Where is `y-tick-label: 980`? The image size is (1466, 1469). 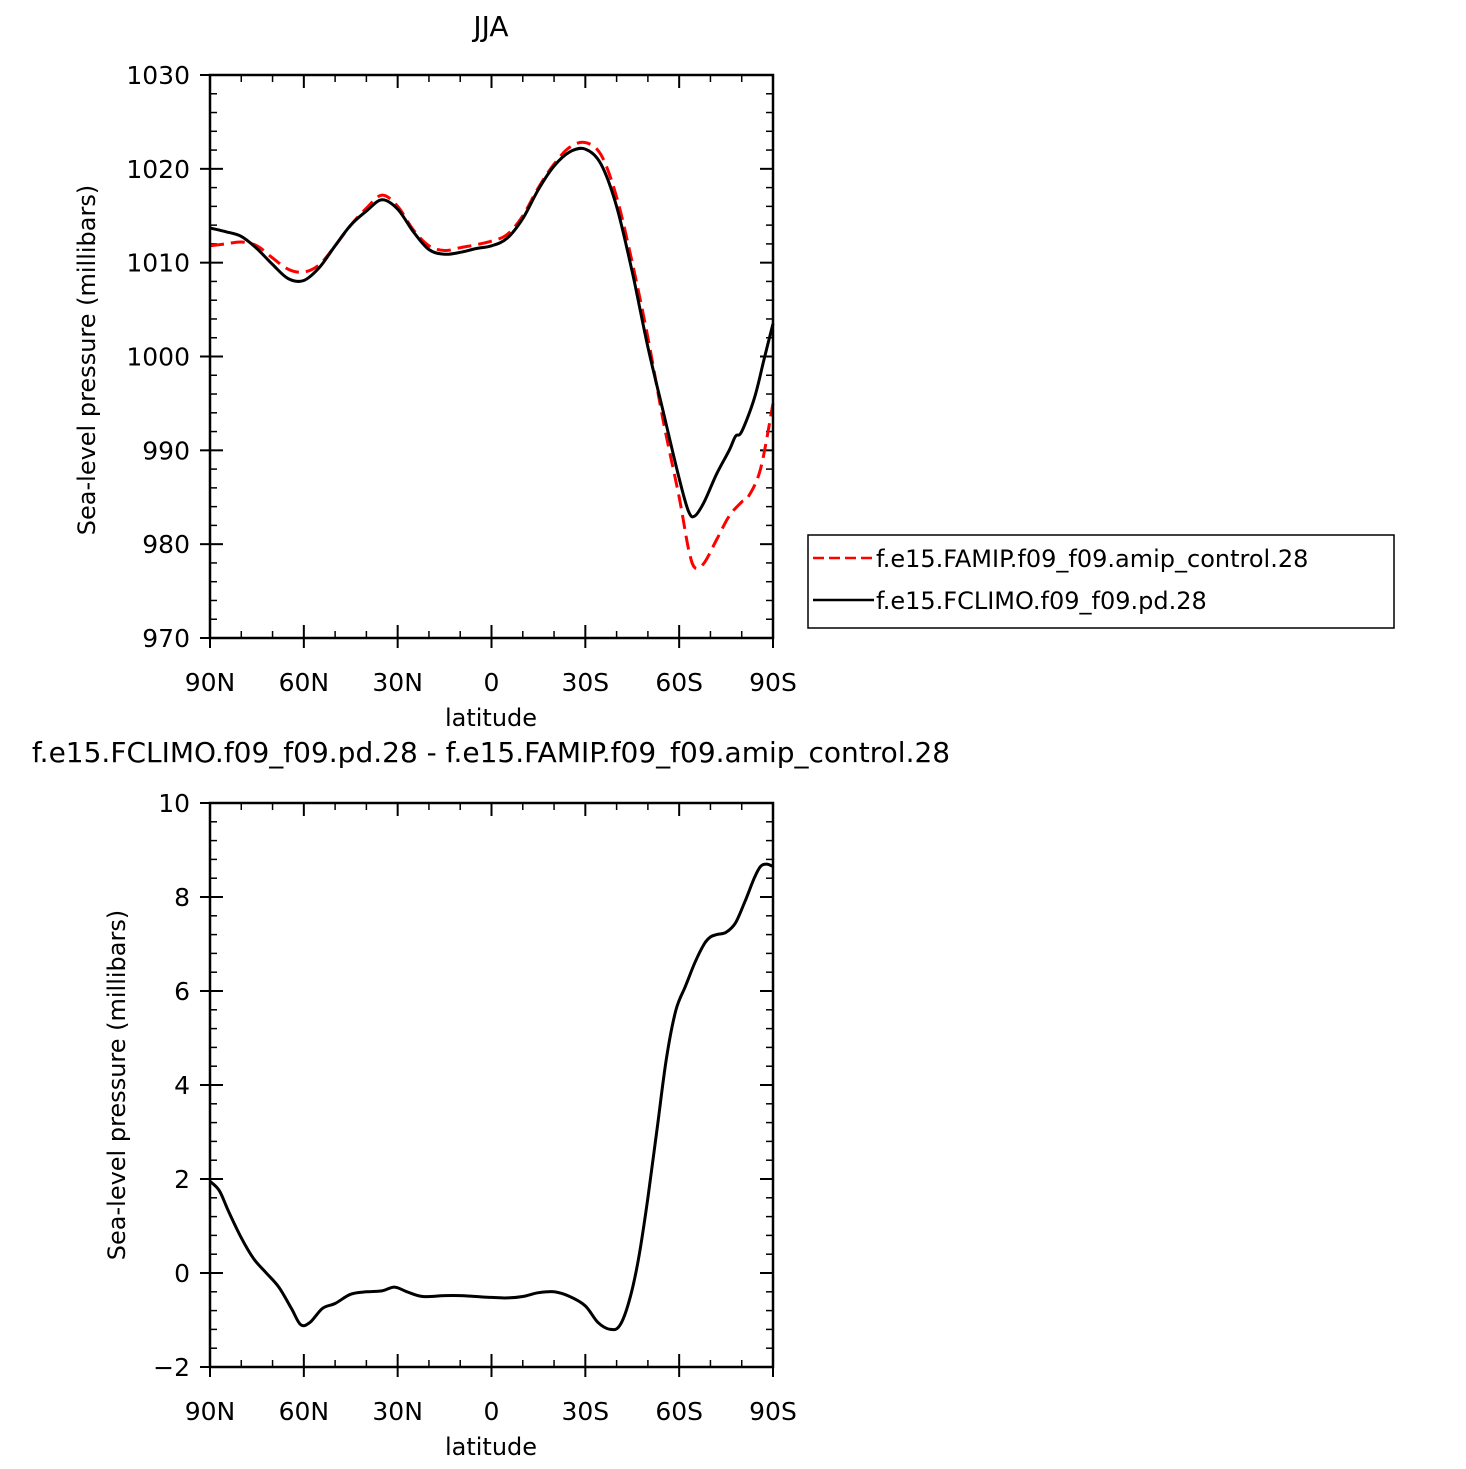
y-tick-label: 980 is located at coordinates (166, 544).